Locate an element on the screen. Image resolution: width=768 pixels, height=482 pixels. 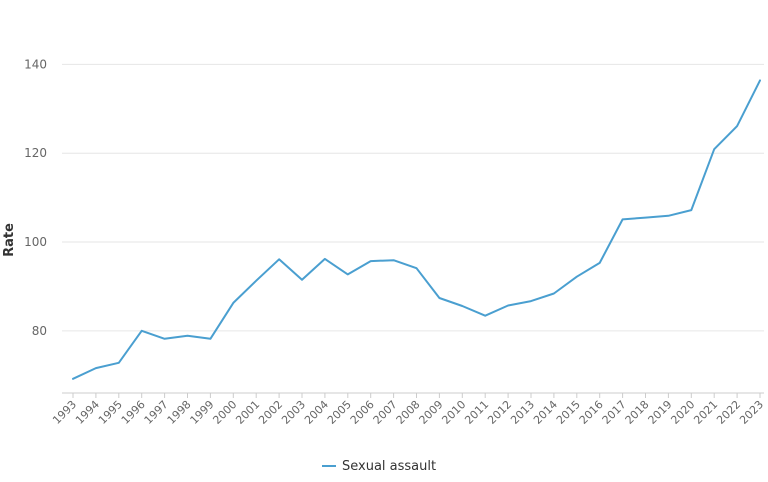
x-tick-label: 1997 is located at coordinates (156, 412).